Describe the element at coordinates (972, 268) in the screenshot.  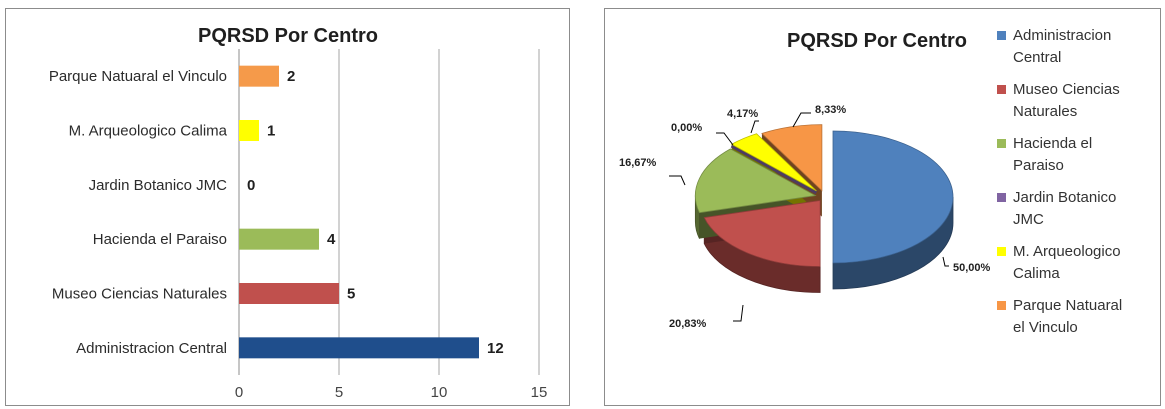
I see `percent-label: 50,00%` at that location.